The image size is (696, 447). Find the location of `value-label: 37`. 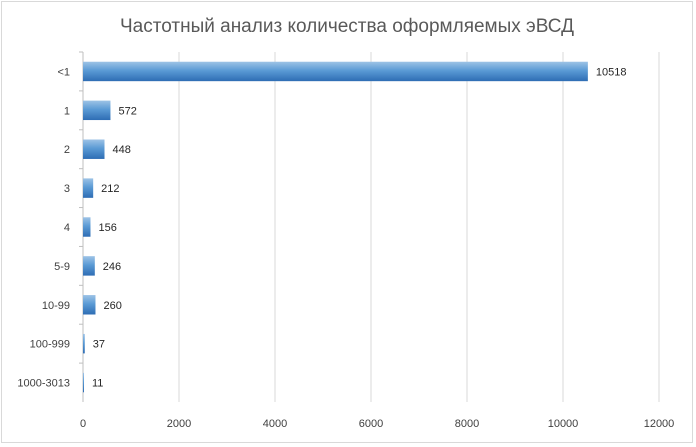

value-label: 37 is located at coordinates (99, 345).